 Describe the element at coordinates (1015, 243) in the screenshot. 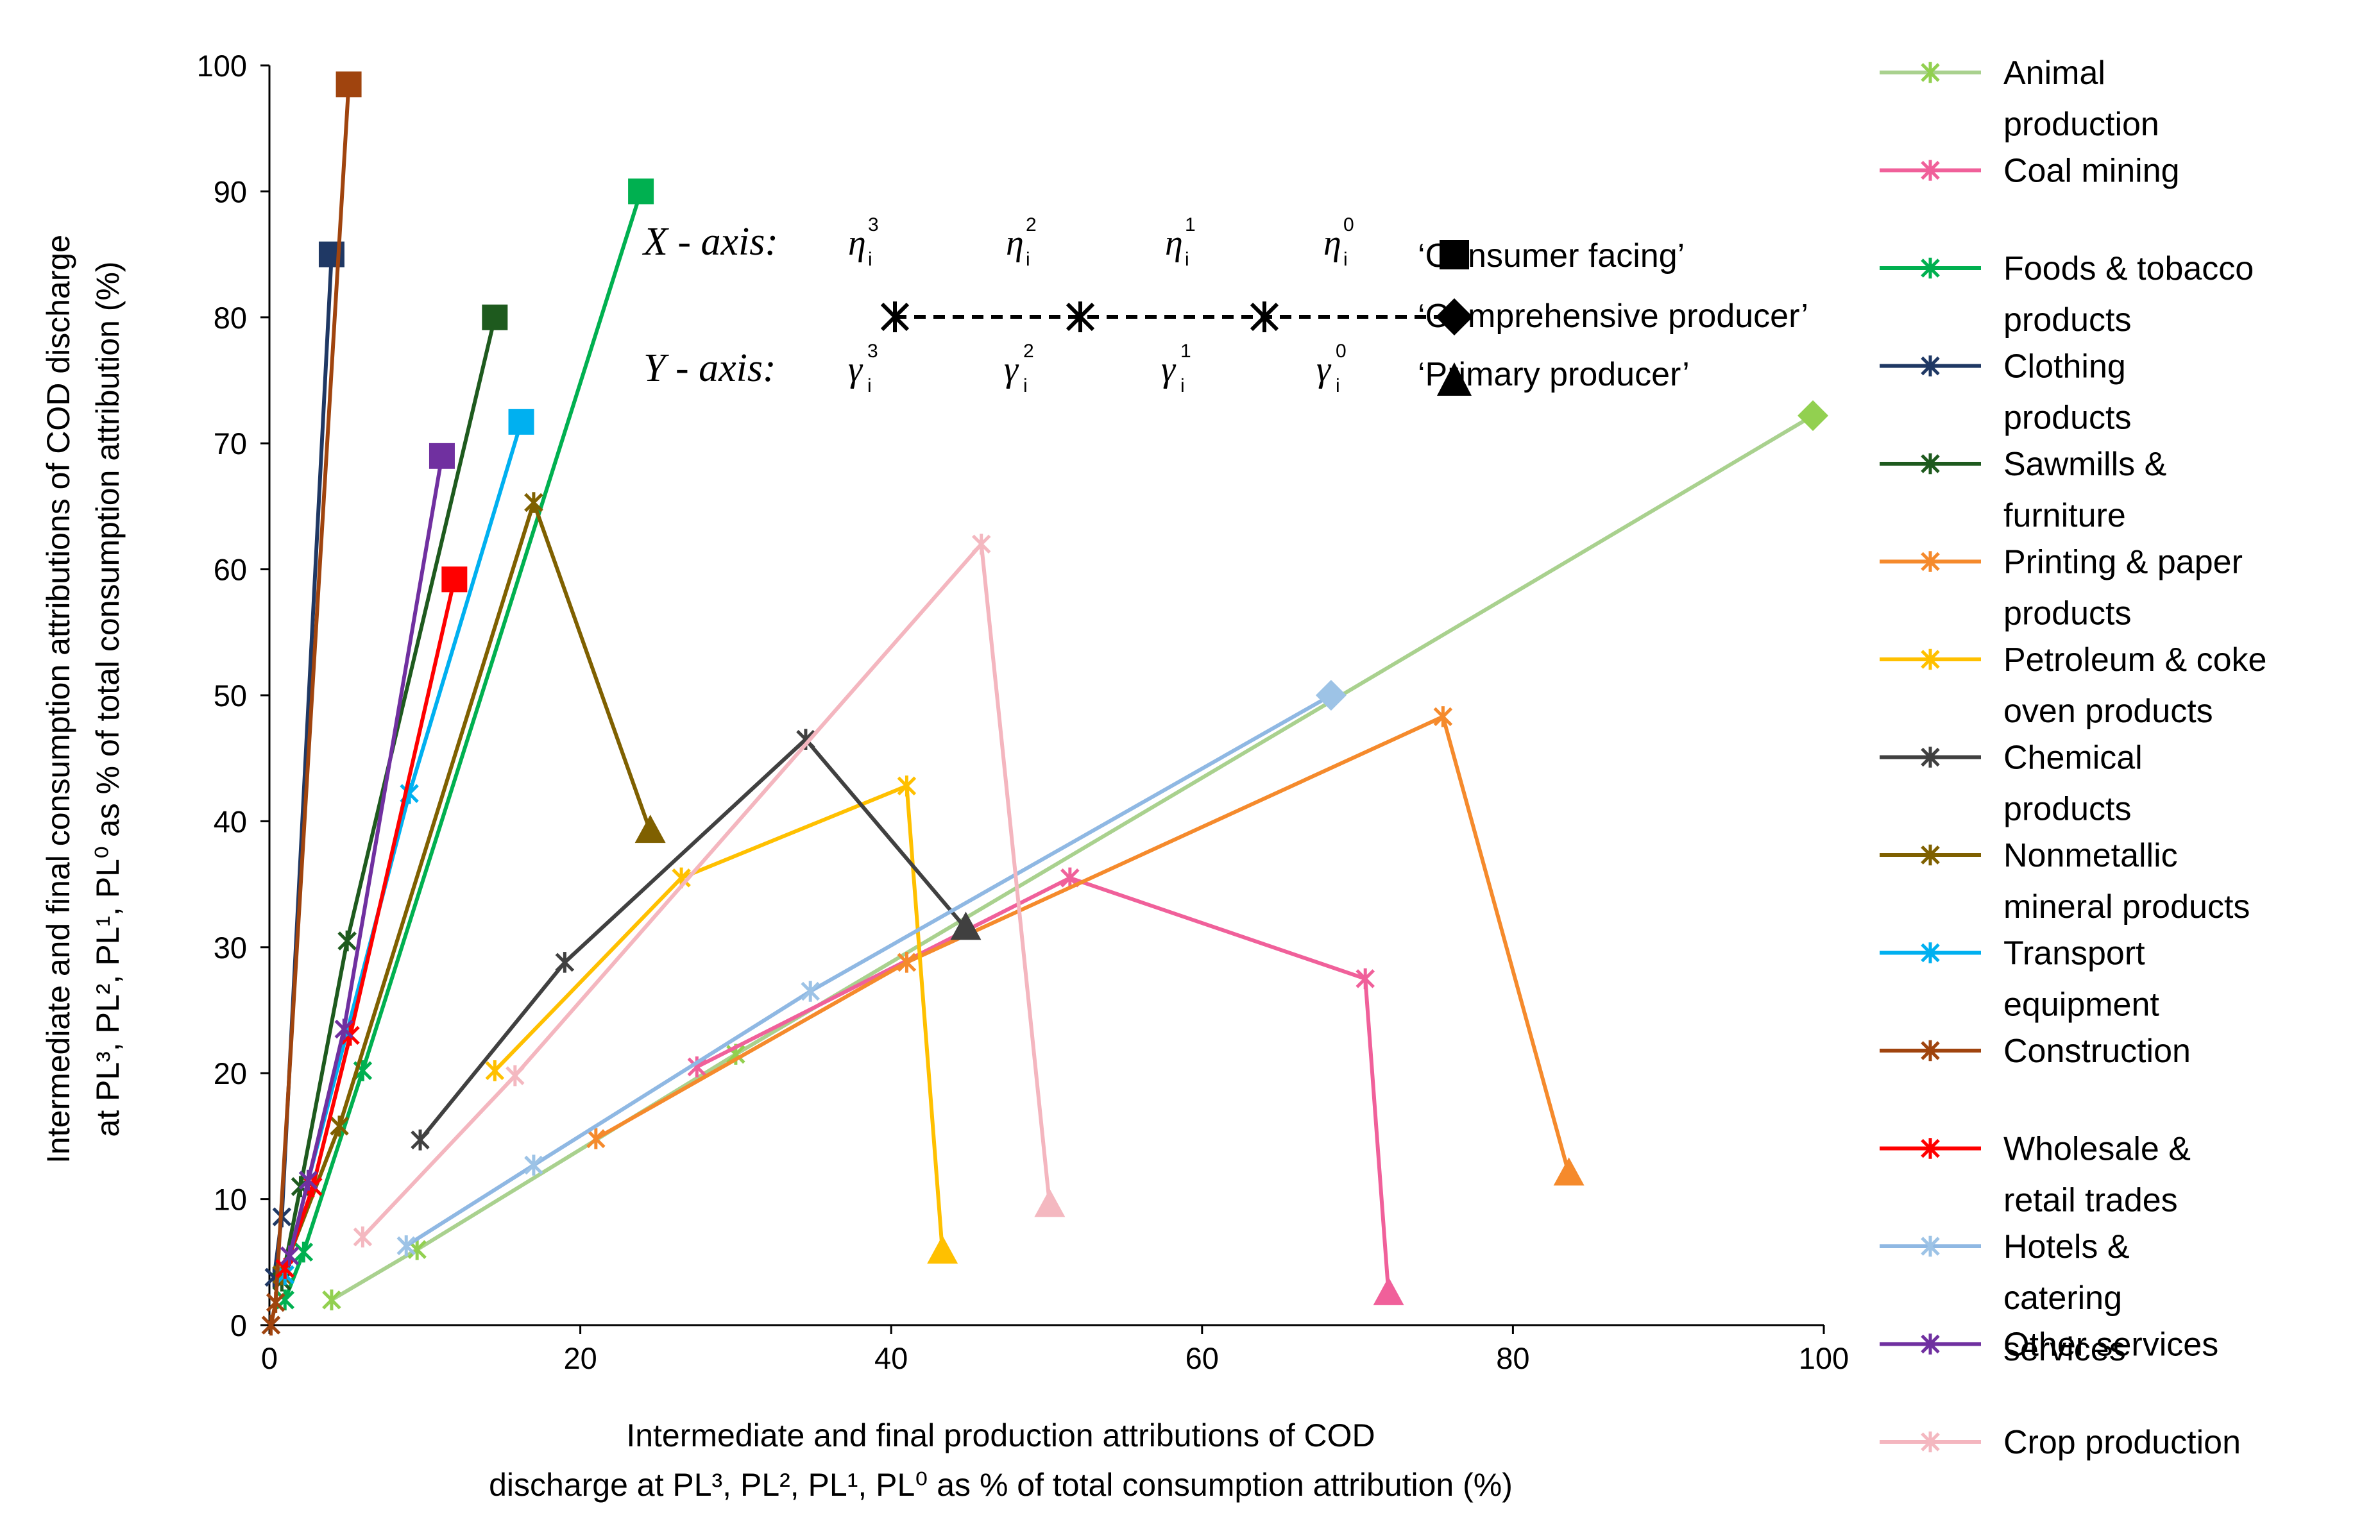

I see `eta-2-symbol: η` at that location.